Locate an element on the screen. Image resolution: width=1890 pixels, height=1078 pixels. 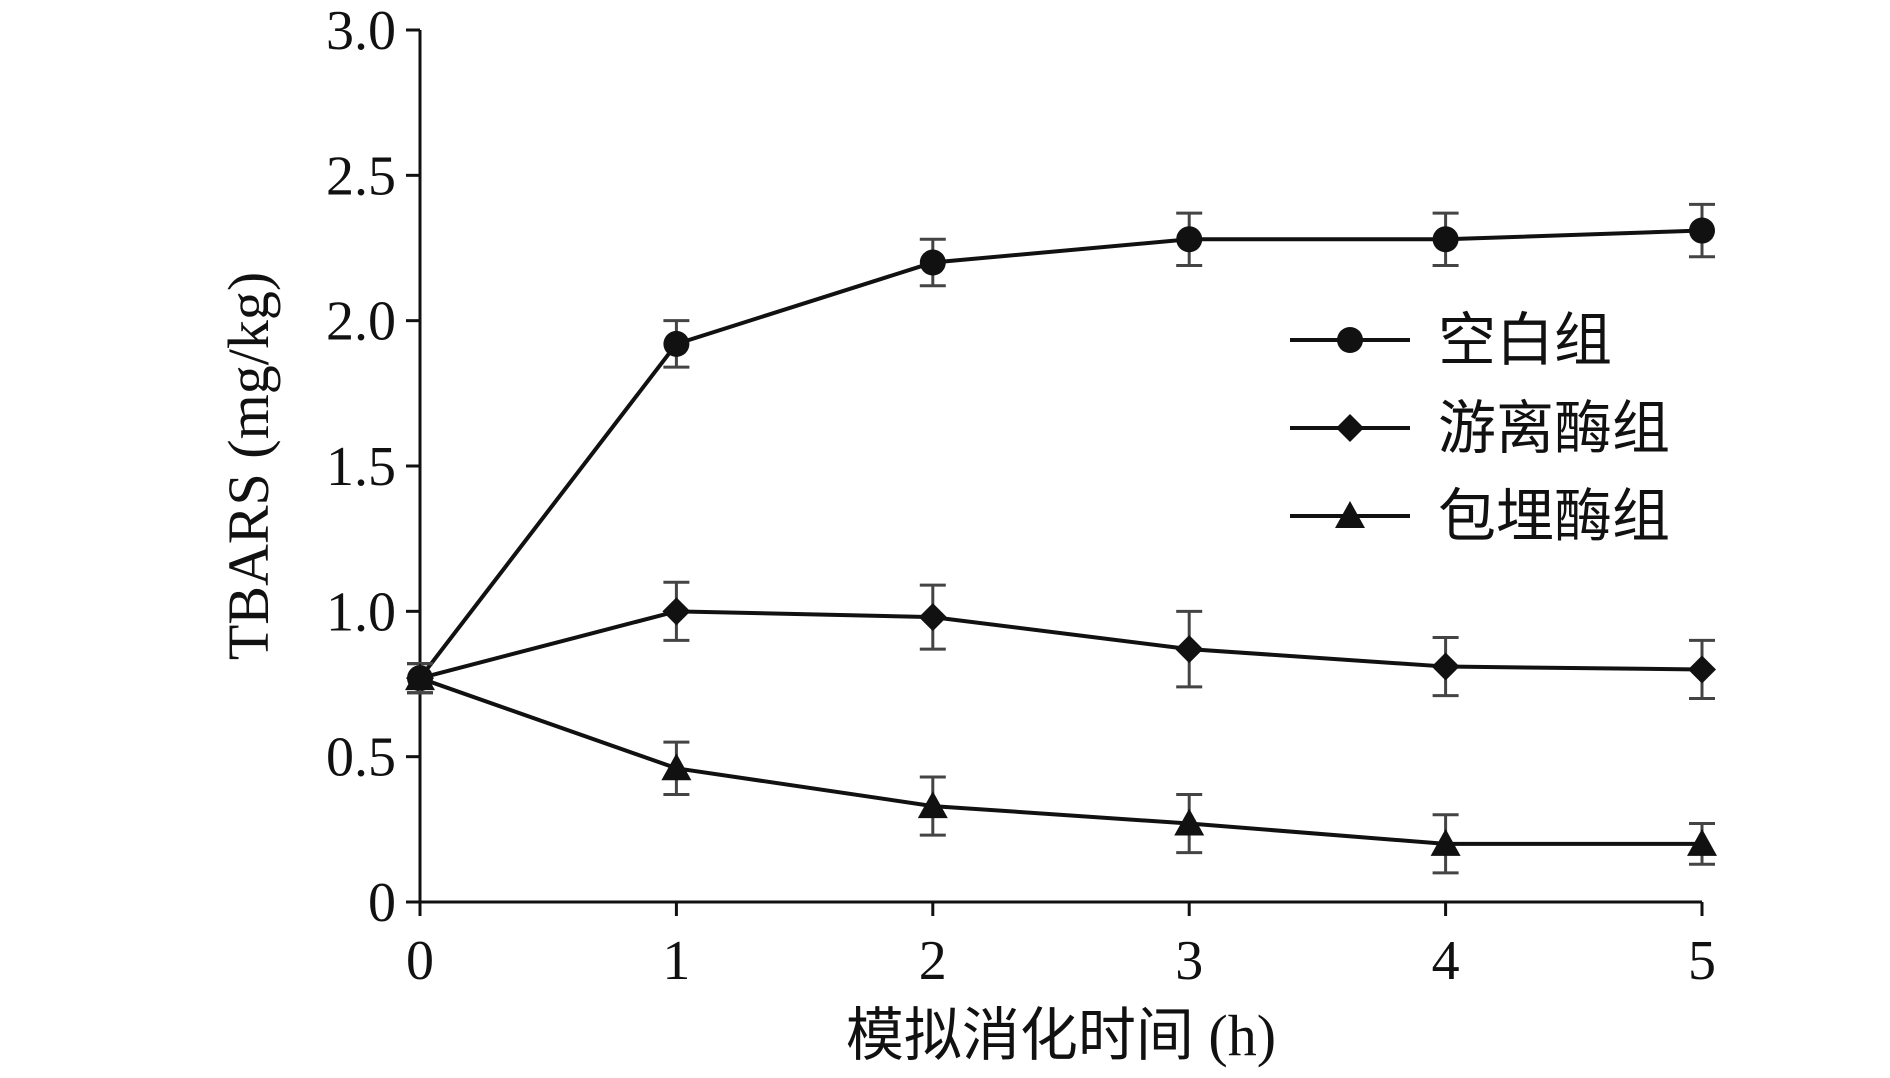
y-tick-label: 2.5 is located at coordinates (361, 176).